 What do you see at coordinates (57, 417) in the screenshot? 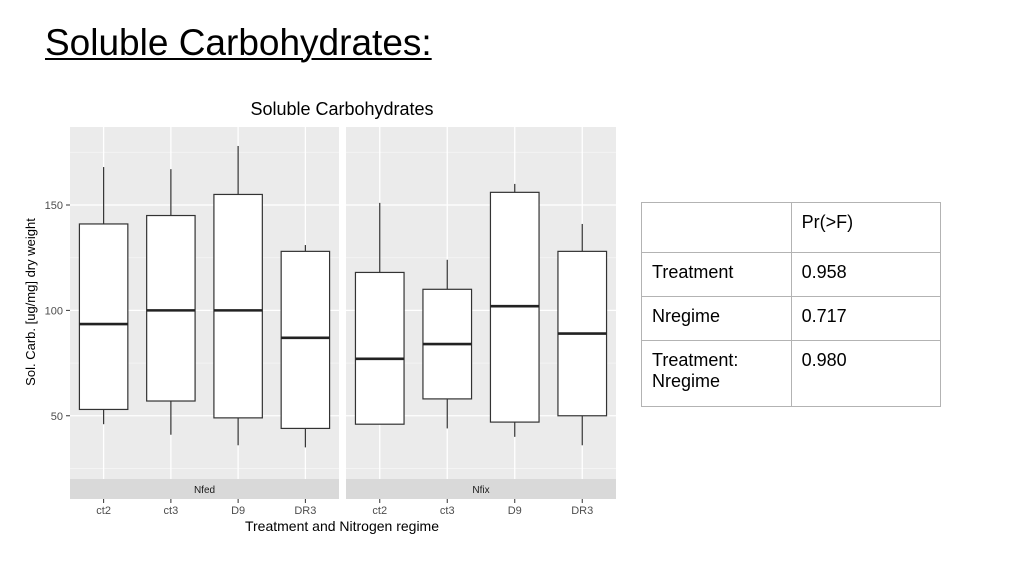
I see `y-tick-label: 50` at bounding box center [57, 417].